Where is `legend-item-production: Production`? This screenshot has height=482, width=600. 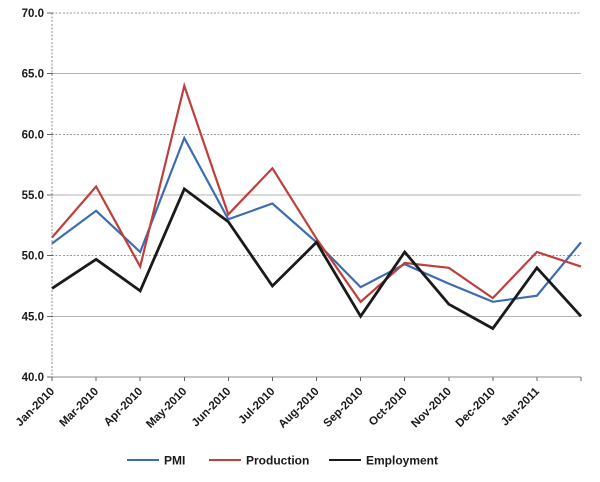 legend-item-production: Production is located at coordinates (259, 461).